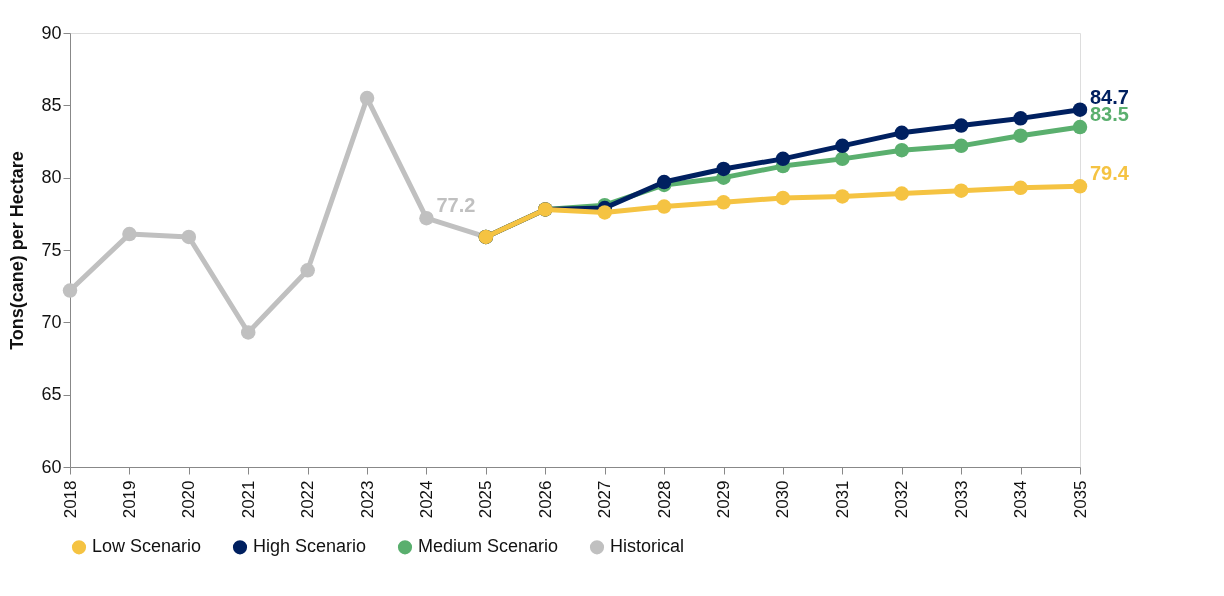  What do you see at coordinates (426, 499) in the screenshot?
I see `x-tick-label: 2024` at bounding box center [426, 499].